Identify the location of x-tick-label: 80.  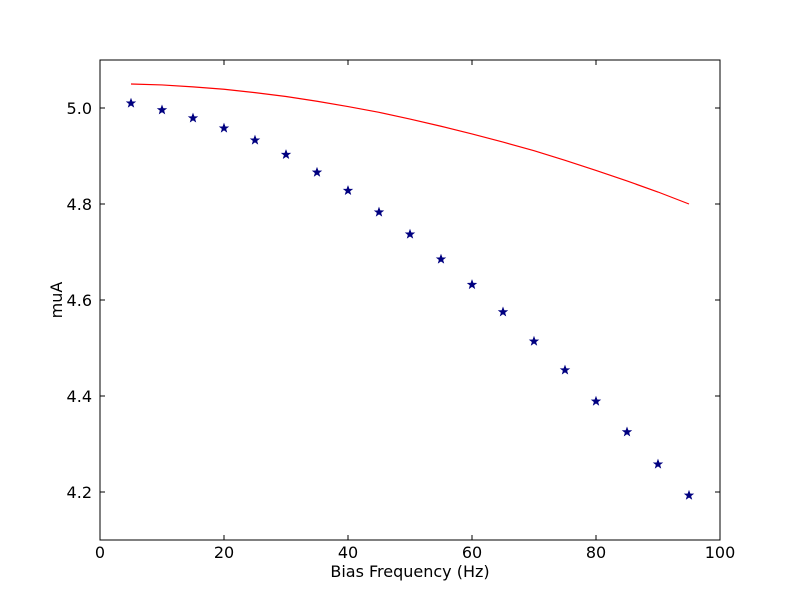
(596, 552).